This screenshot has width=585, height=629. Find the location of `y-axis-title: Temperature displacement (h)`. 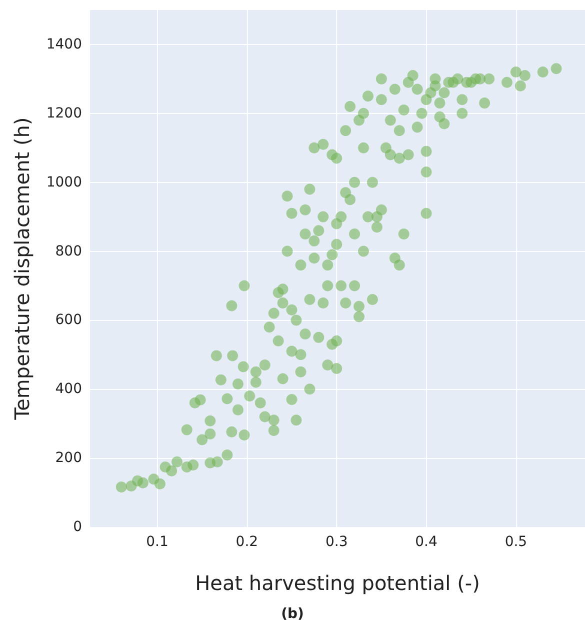

y-axis-title: Temperature displacement (h) is located at coordinates (22, 269).